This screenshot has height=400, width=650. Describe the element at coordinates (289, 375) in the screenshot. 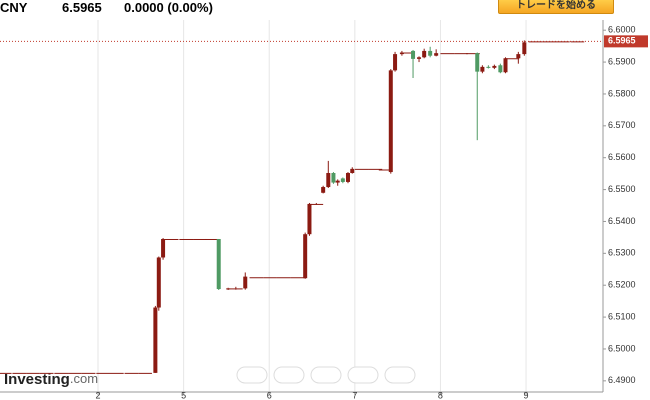

I see `zoom-out` at that location.